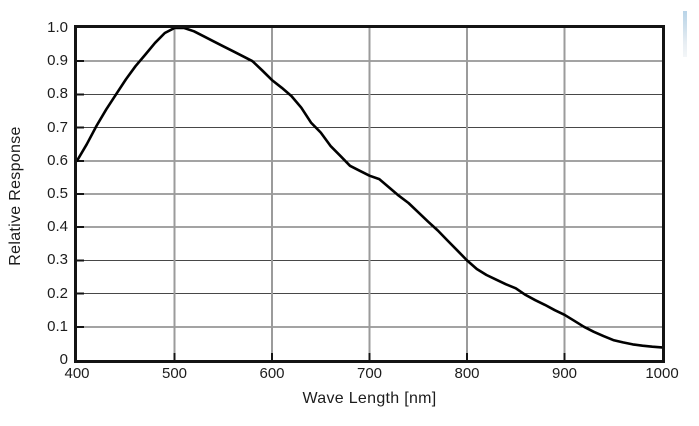  What do you see at coordinates (57, 27) in the screenshot?
I see `y-tick-label: 1.0` at bounding box center [57, 27].